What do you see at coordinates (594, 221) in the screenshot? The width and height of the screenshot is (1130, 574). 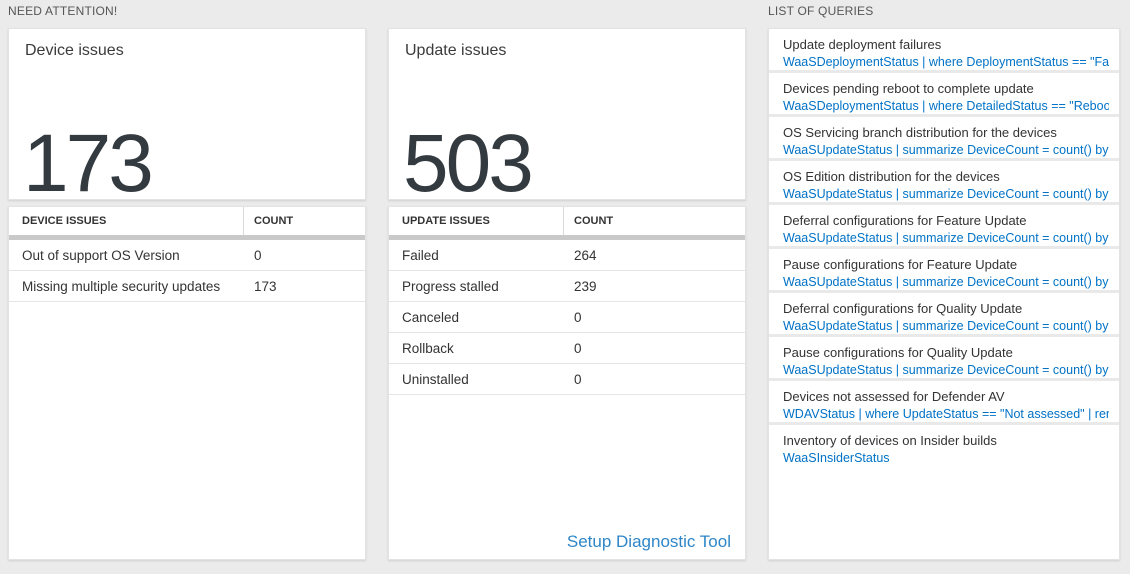 I see `update-issues-header-count: COUNT` at bounding box center [594, 221].